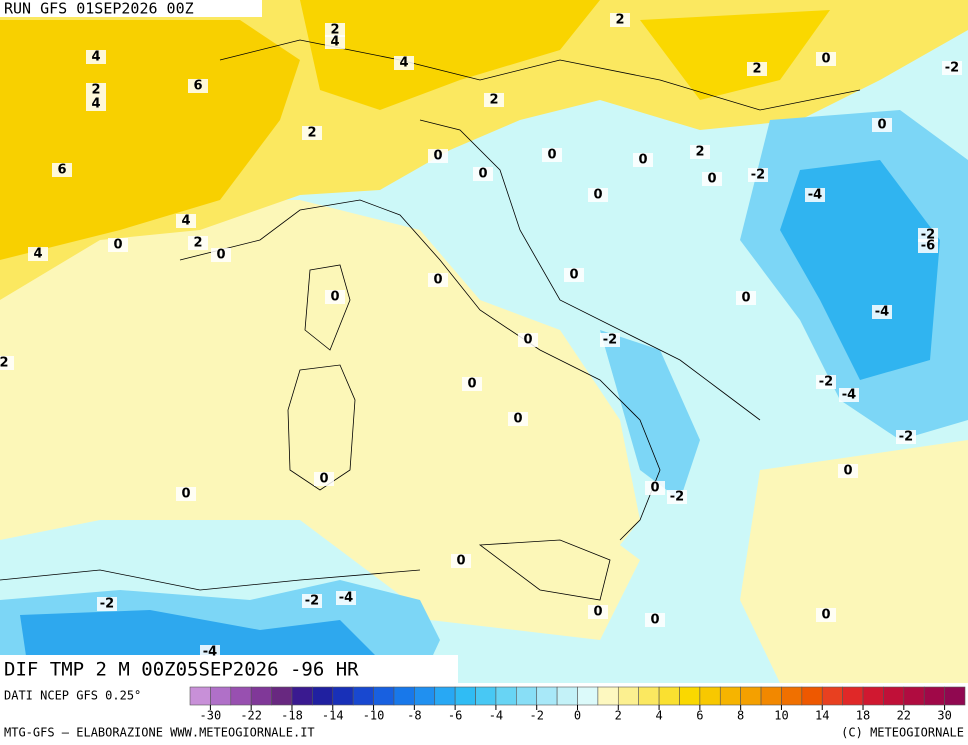 The image size is (968, 745). Describe the element at coordinates (455, 716) in the screenshot. I see `colorbar-label: -6` at that location.